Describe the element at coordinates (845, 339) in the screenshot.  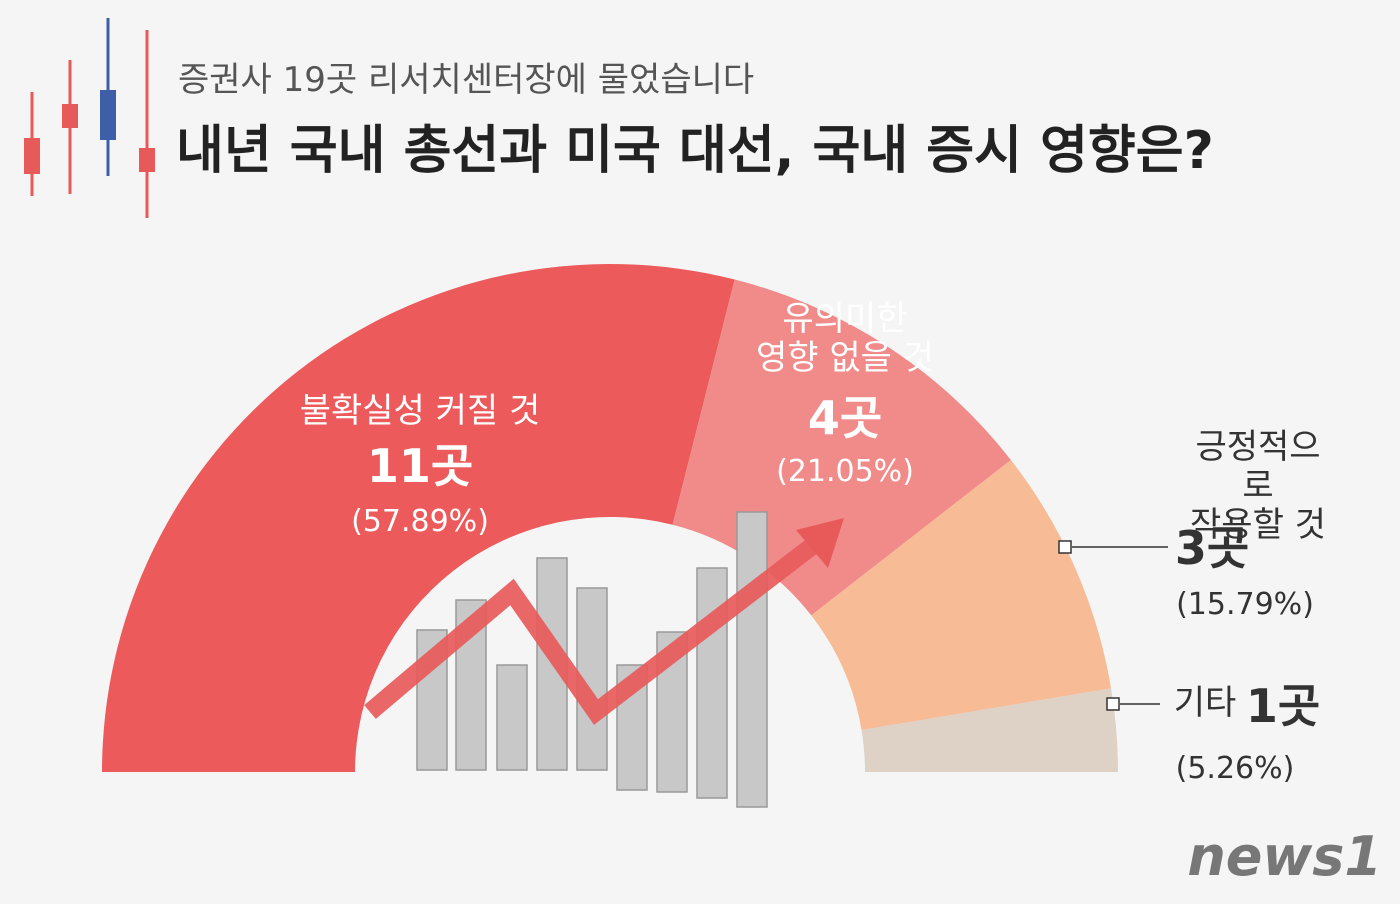
I see `category-label: 유의미한 영향 없을 것` at that location.